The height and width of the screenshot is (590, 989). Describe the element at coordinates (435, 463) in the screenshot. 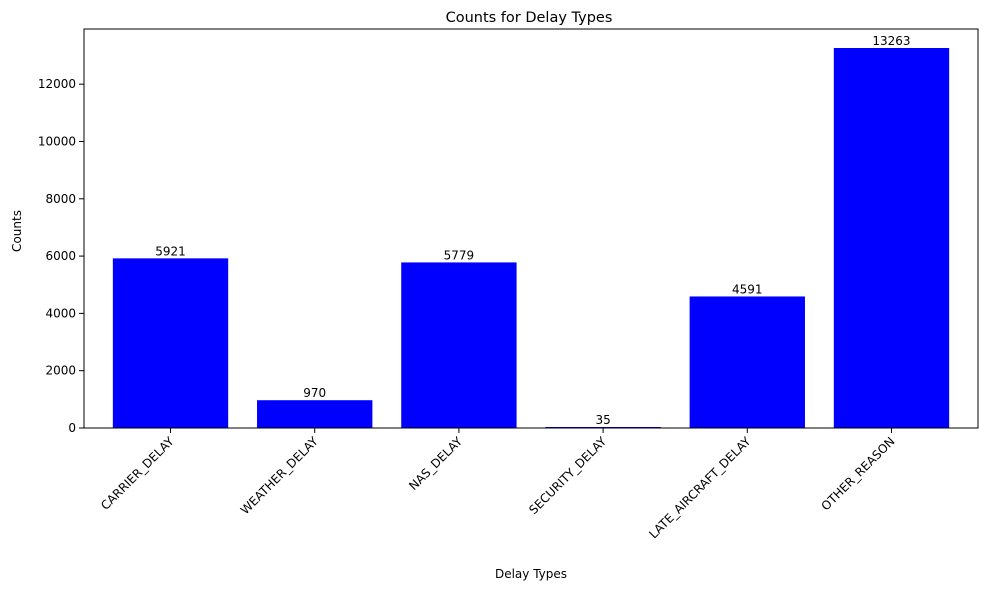

I see `x-tick-label: NAS_DELAY` at that location.